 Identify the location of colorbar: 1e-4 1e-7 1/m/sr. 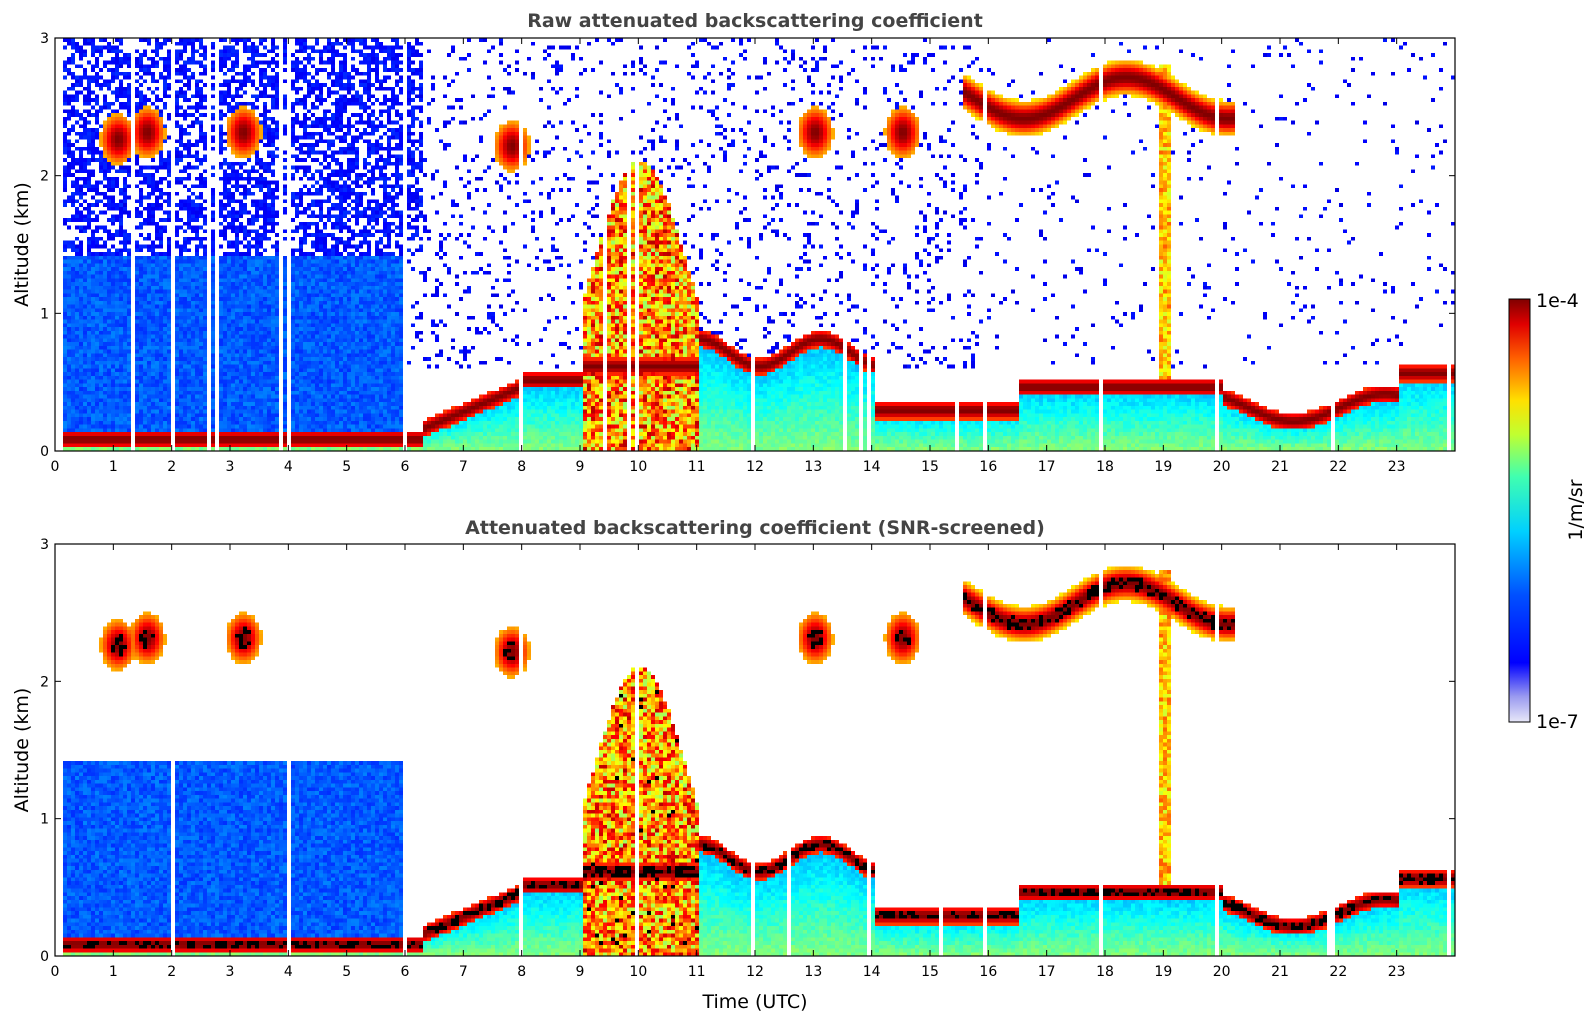
(1547, 511).